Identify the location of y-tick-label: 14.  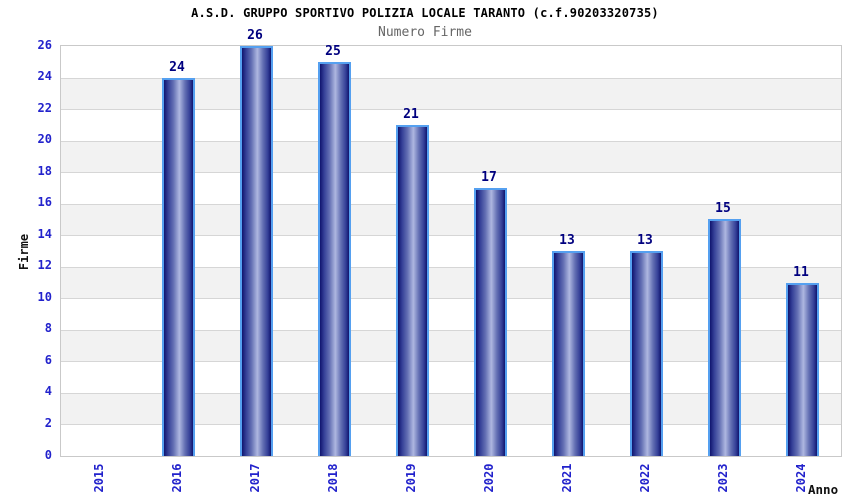
(44, 234).